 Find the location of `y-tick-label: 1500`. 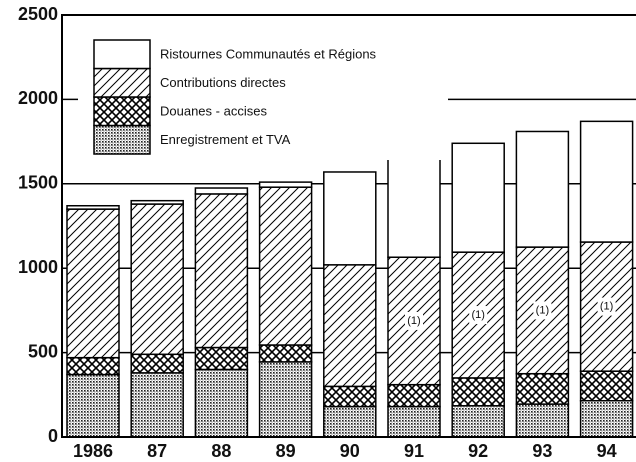

y-tick-label: 1500 is located at coordinates (38, 183).